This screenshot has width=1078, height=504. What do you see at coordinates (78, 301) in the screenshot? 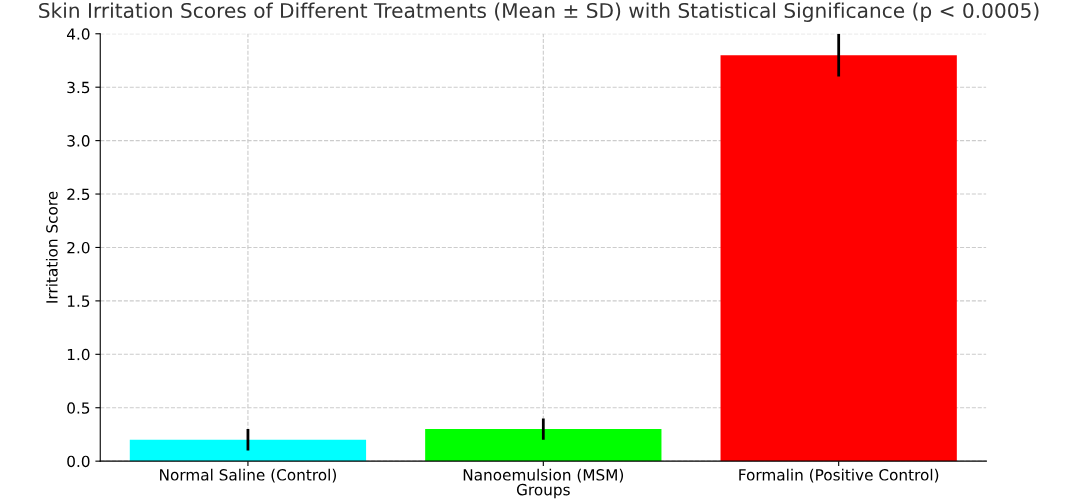
I see `y-tick-label: 1.5` at bounding box center [78, 301].